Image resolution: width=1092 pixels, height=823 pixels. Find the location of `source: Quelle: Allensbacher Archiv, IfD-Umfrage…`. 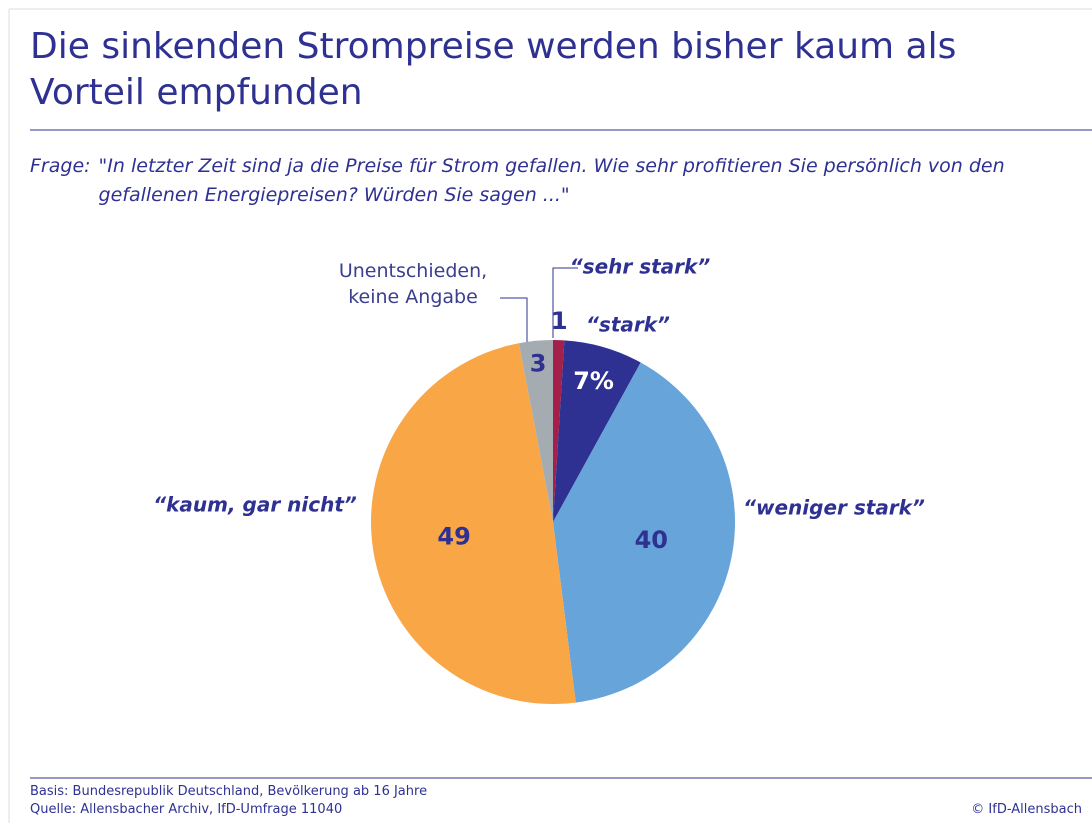

source: Quelle: Allensbacher Archiv, IfD-Umfrage… is located at coordinates (186, 809).